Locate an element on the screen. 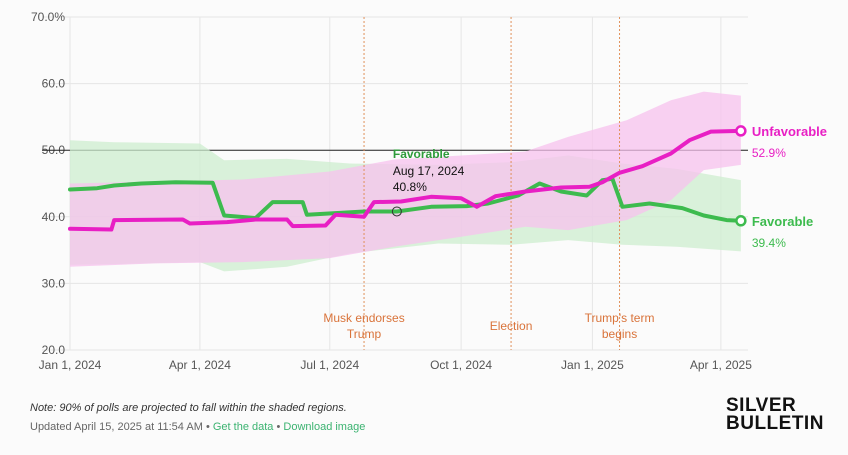  x-tick-label: Apr 1, 2024 is located at coordinates (200, 365).